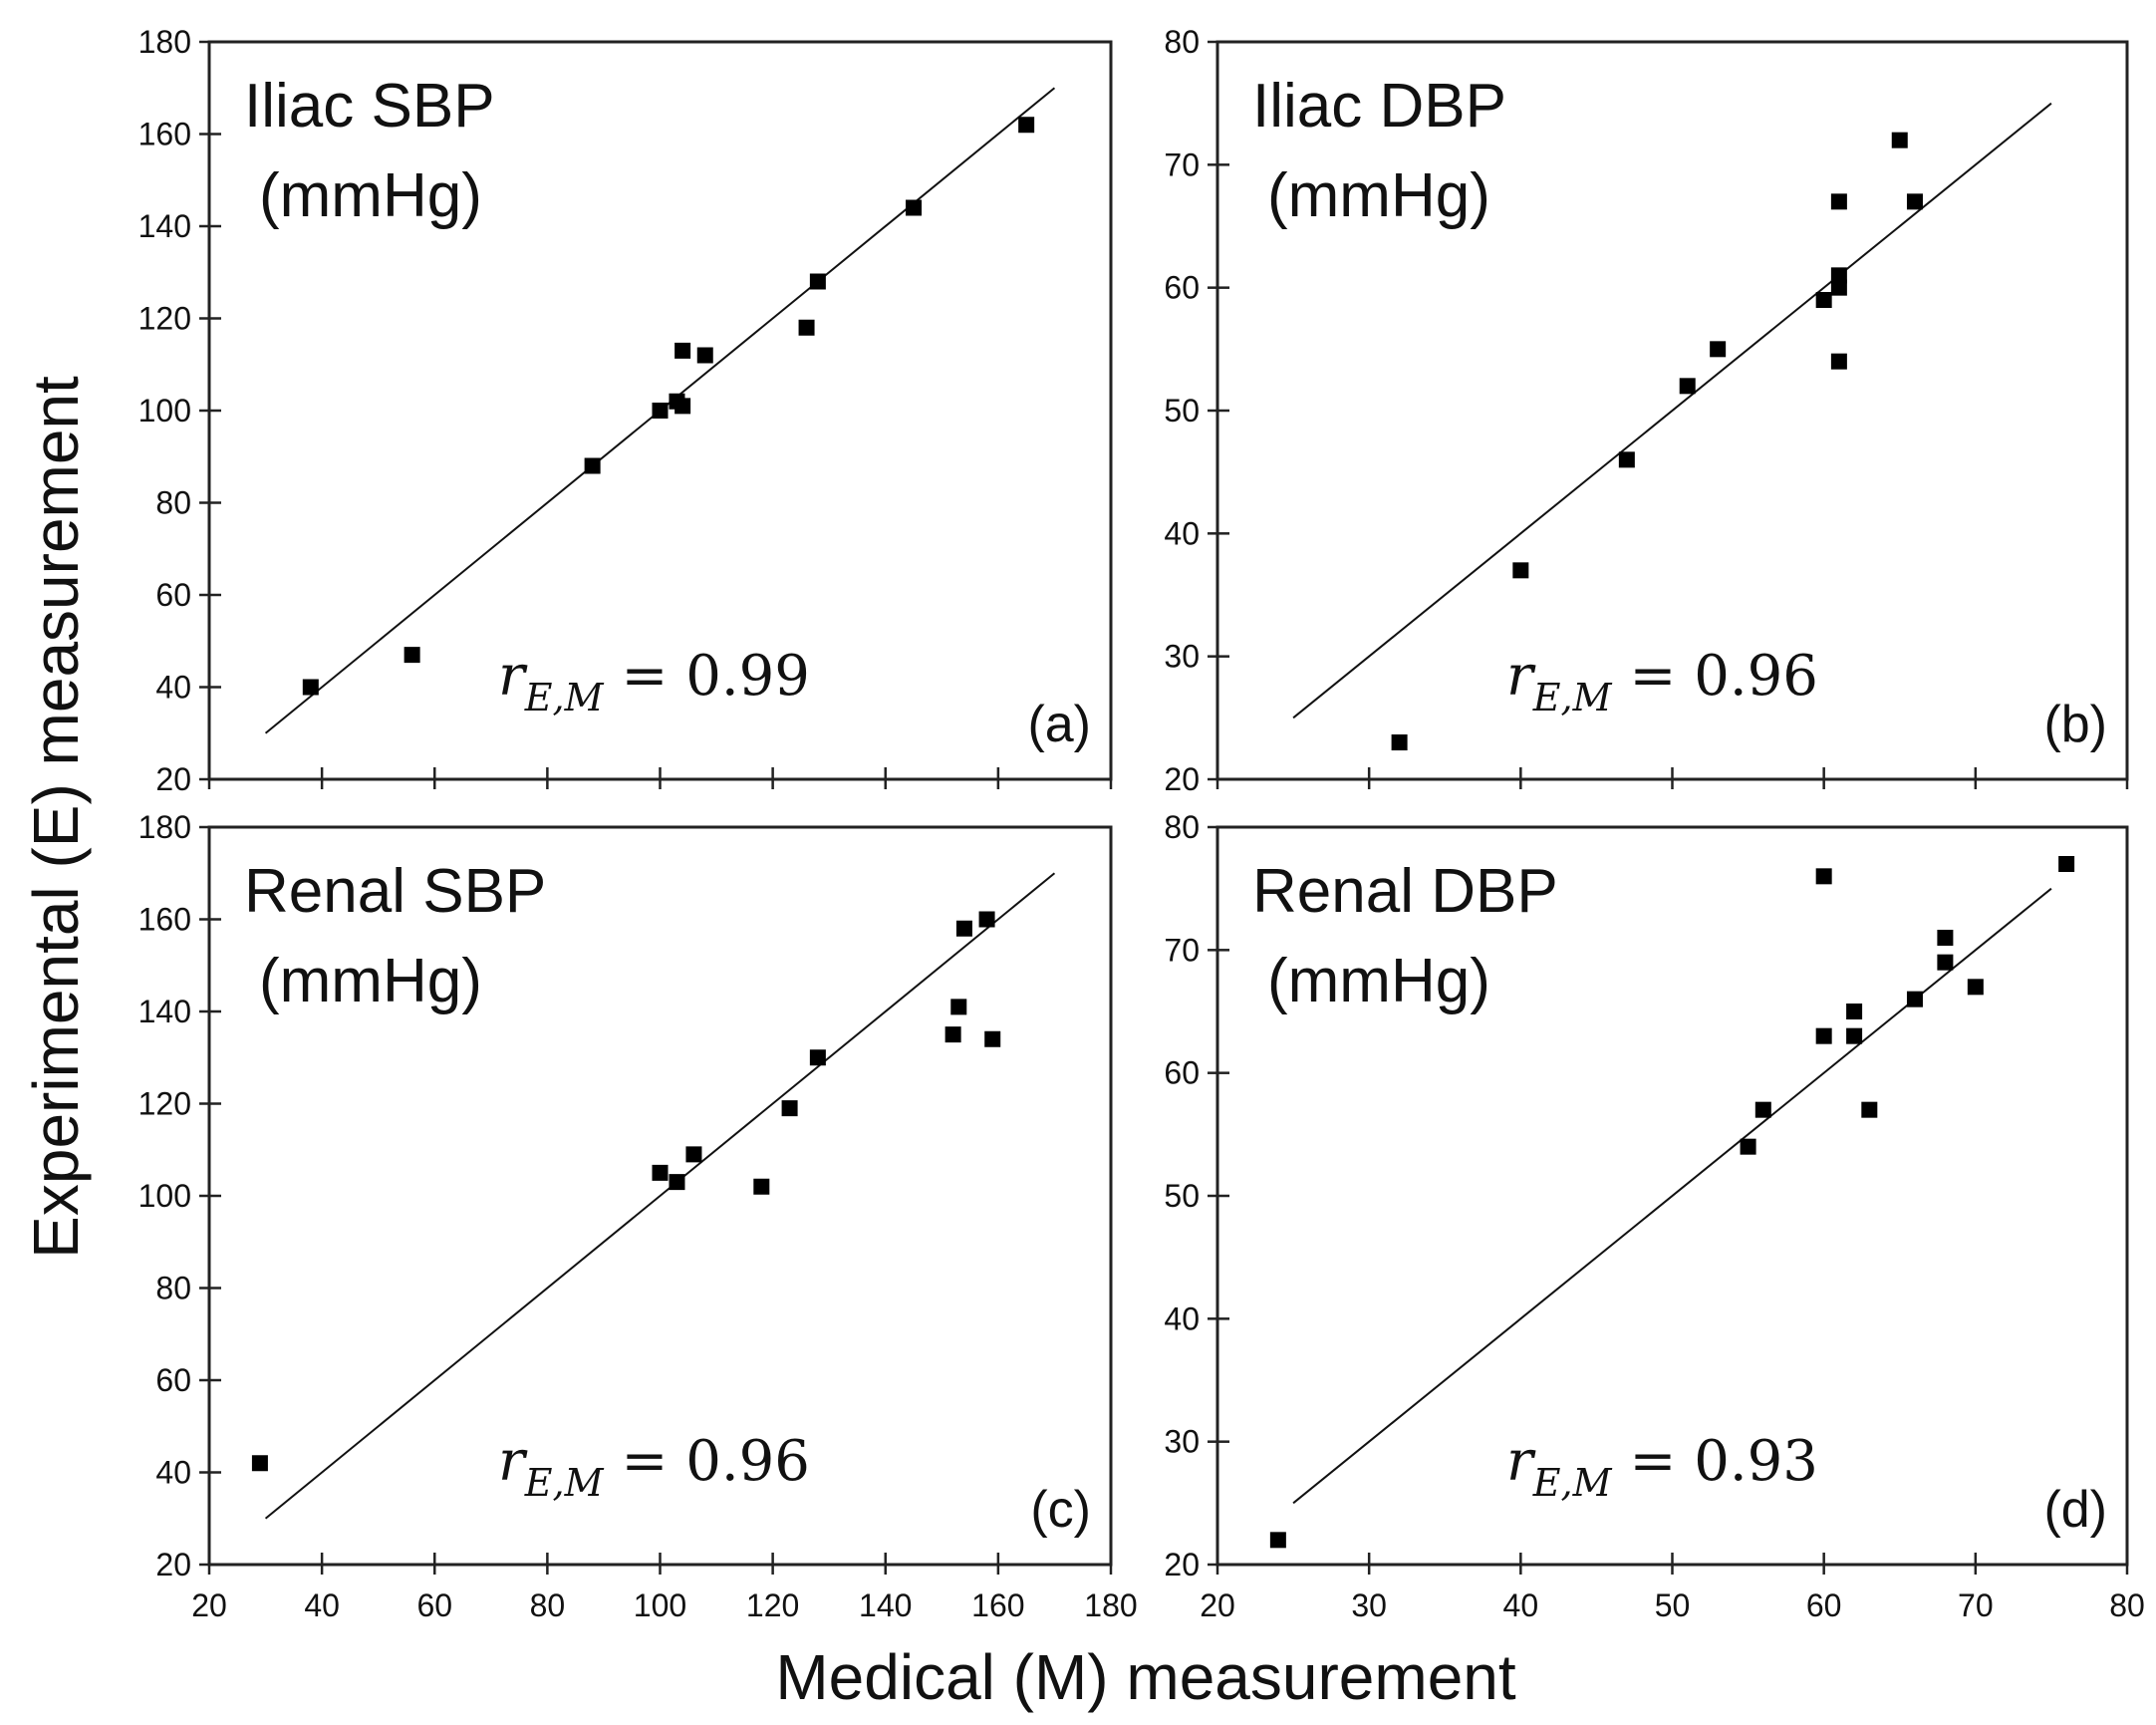 The image size is (2156, 1725). What do you see at coordinates (1182, 164) in the screenshot?
I see `panel-b-ytick-label: 70` at bounding box center [1182, 164].